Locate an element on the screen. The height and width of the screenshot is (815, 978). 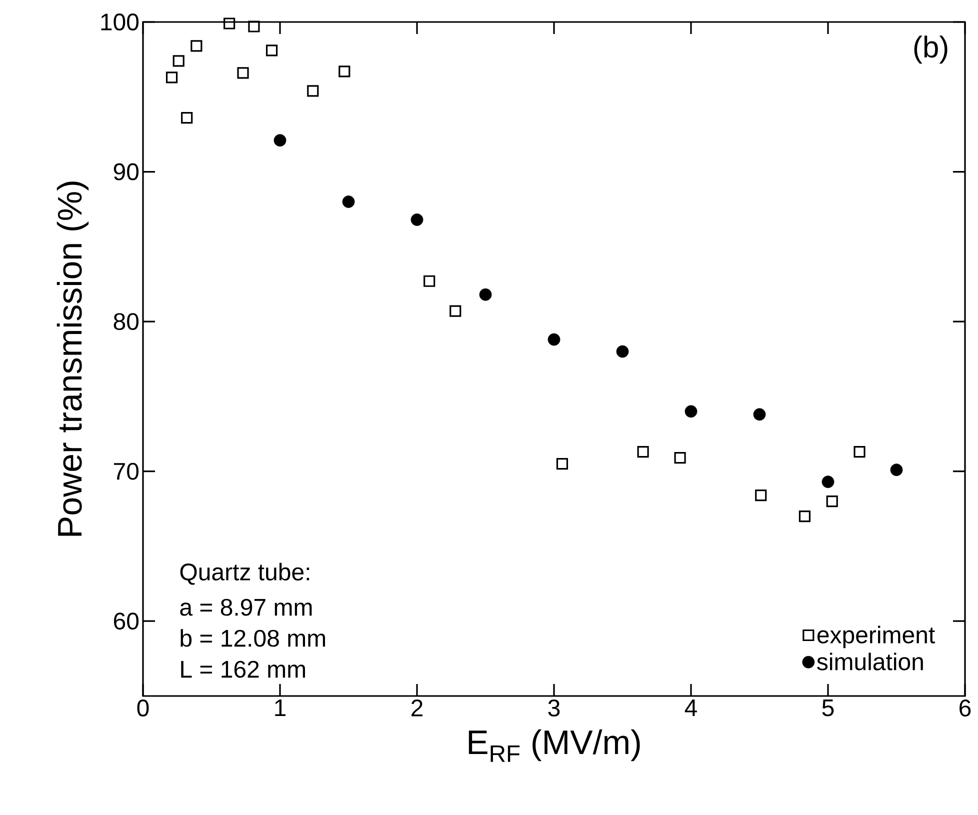
y-tick-label: 80 is located at coordinates (126, 321).